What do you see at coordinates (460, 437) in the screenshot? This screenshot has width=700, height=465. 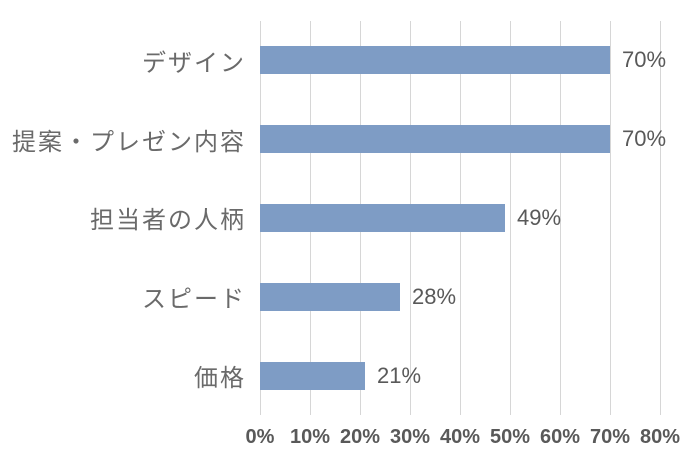 I see `x-tick-label: 40%` at bounding box center [460, 437].